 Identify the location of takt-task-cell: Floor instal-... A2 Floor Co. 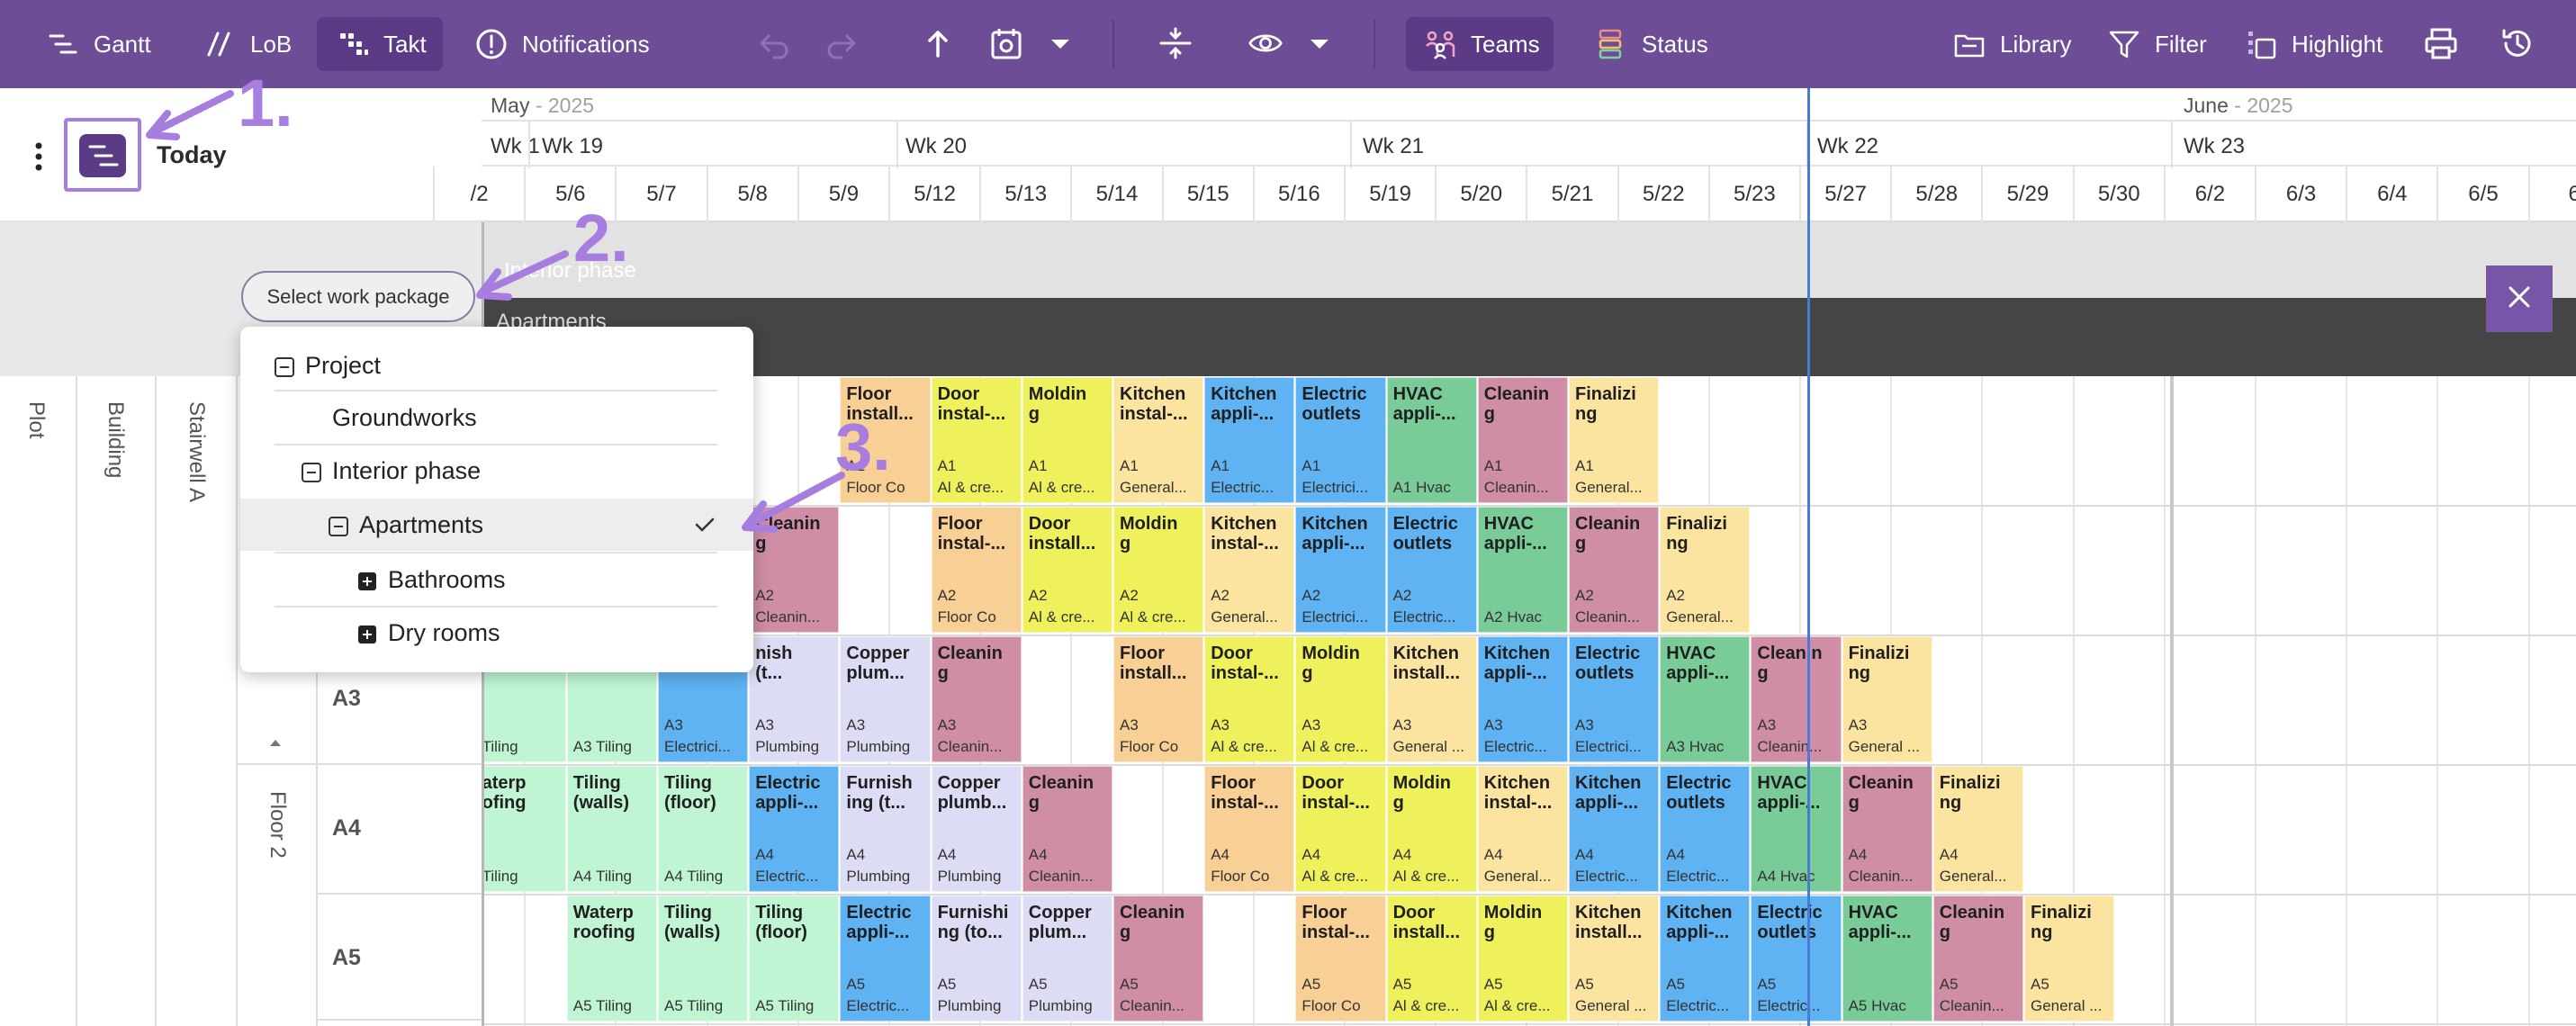
(976, 570).